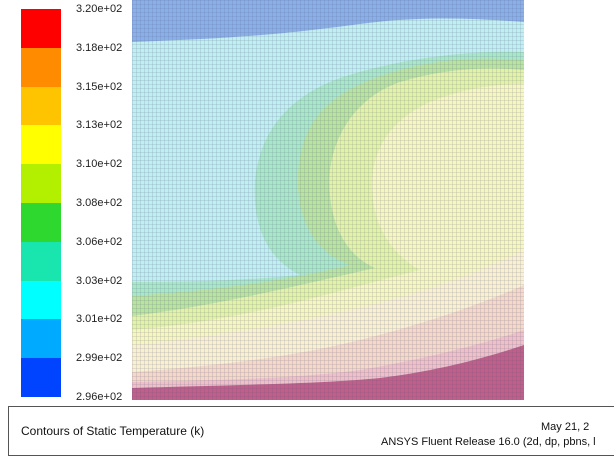 The height and width of the screenshot is (468, 614). Describe the element at coordinates (99, 319) in the screenshot. I see `legend-tick-label: 3.01e+02` at that location.